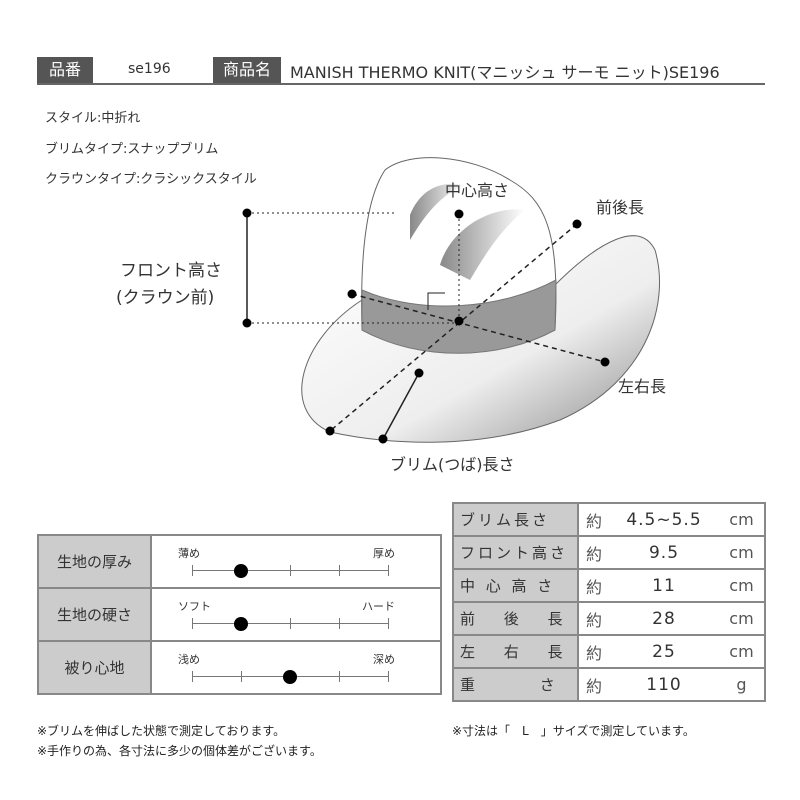  Describe the element at coordinates (642, 386) in the screenshot. I see `label-left-right: 左右長` at that location.